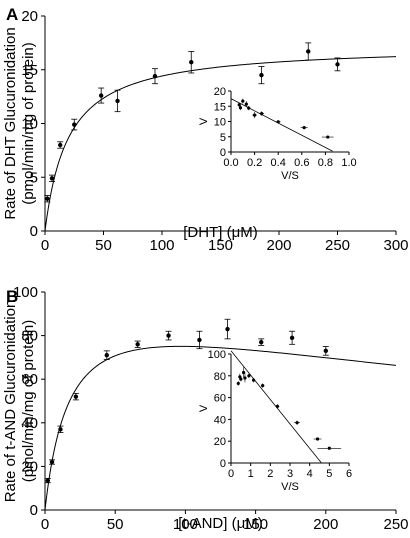 The height and width of the screenshot is (538, 410). What do you see at coordinates (29, 336) in the screenshot?
I see `y-tick-label: 80` at bounding box center [29, 336].